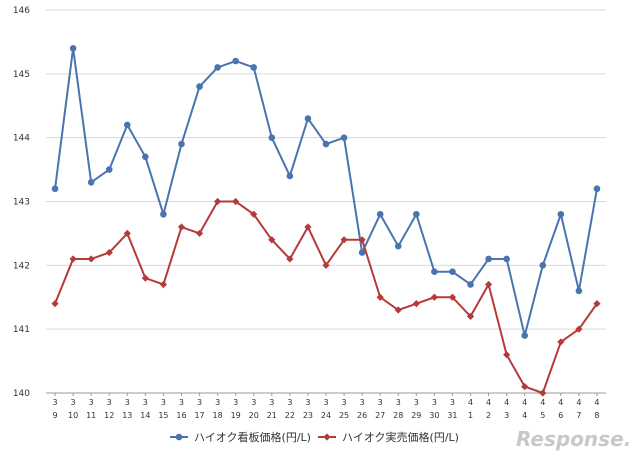 The image size is (640, 458). I want to click on x-tick-label-day: 20, so click(254, 415).